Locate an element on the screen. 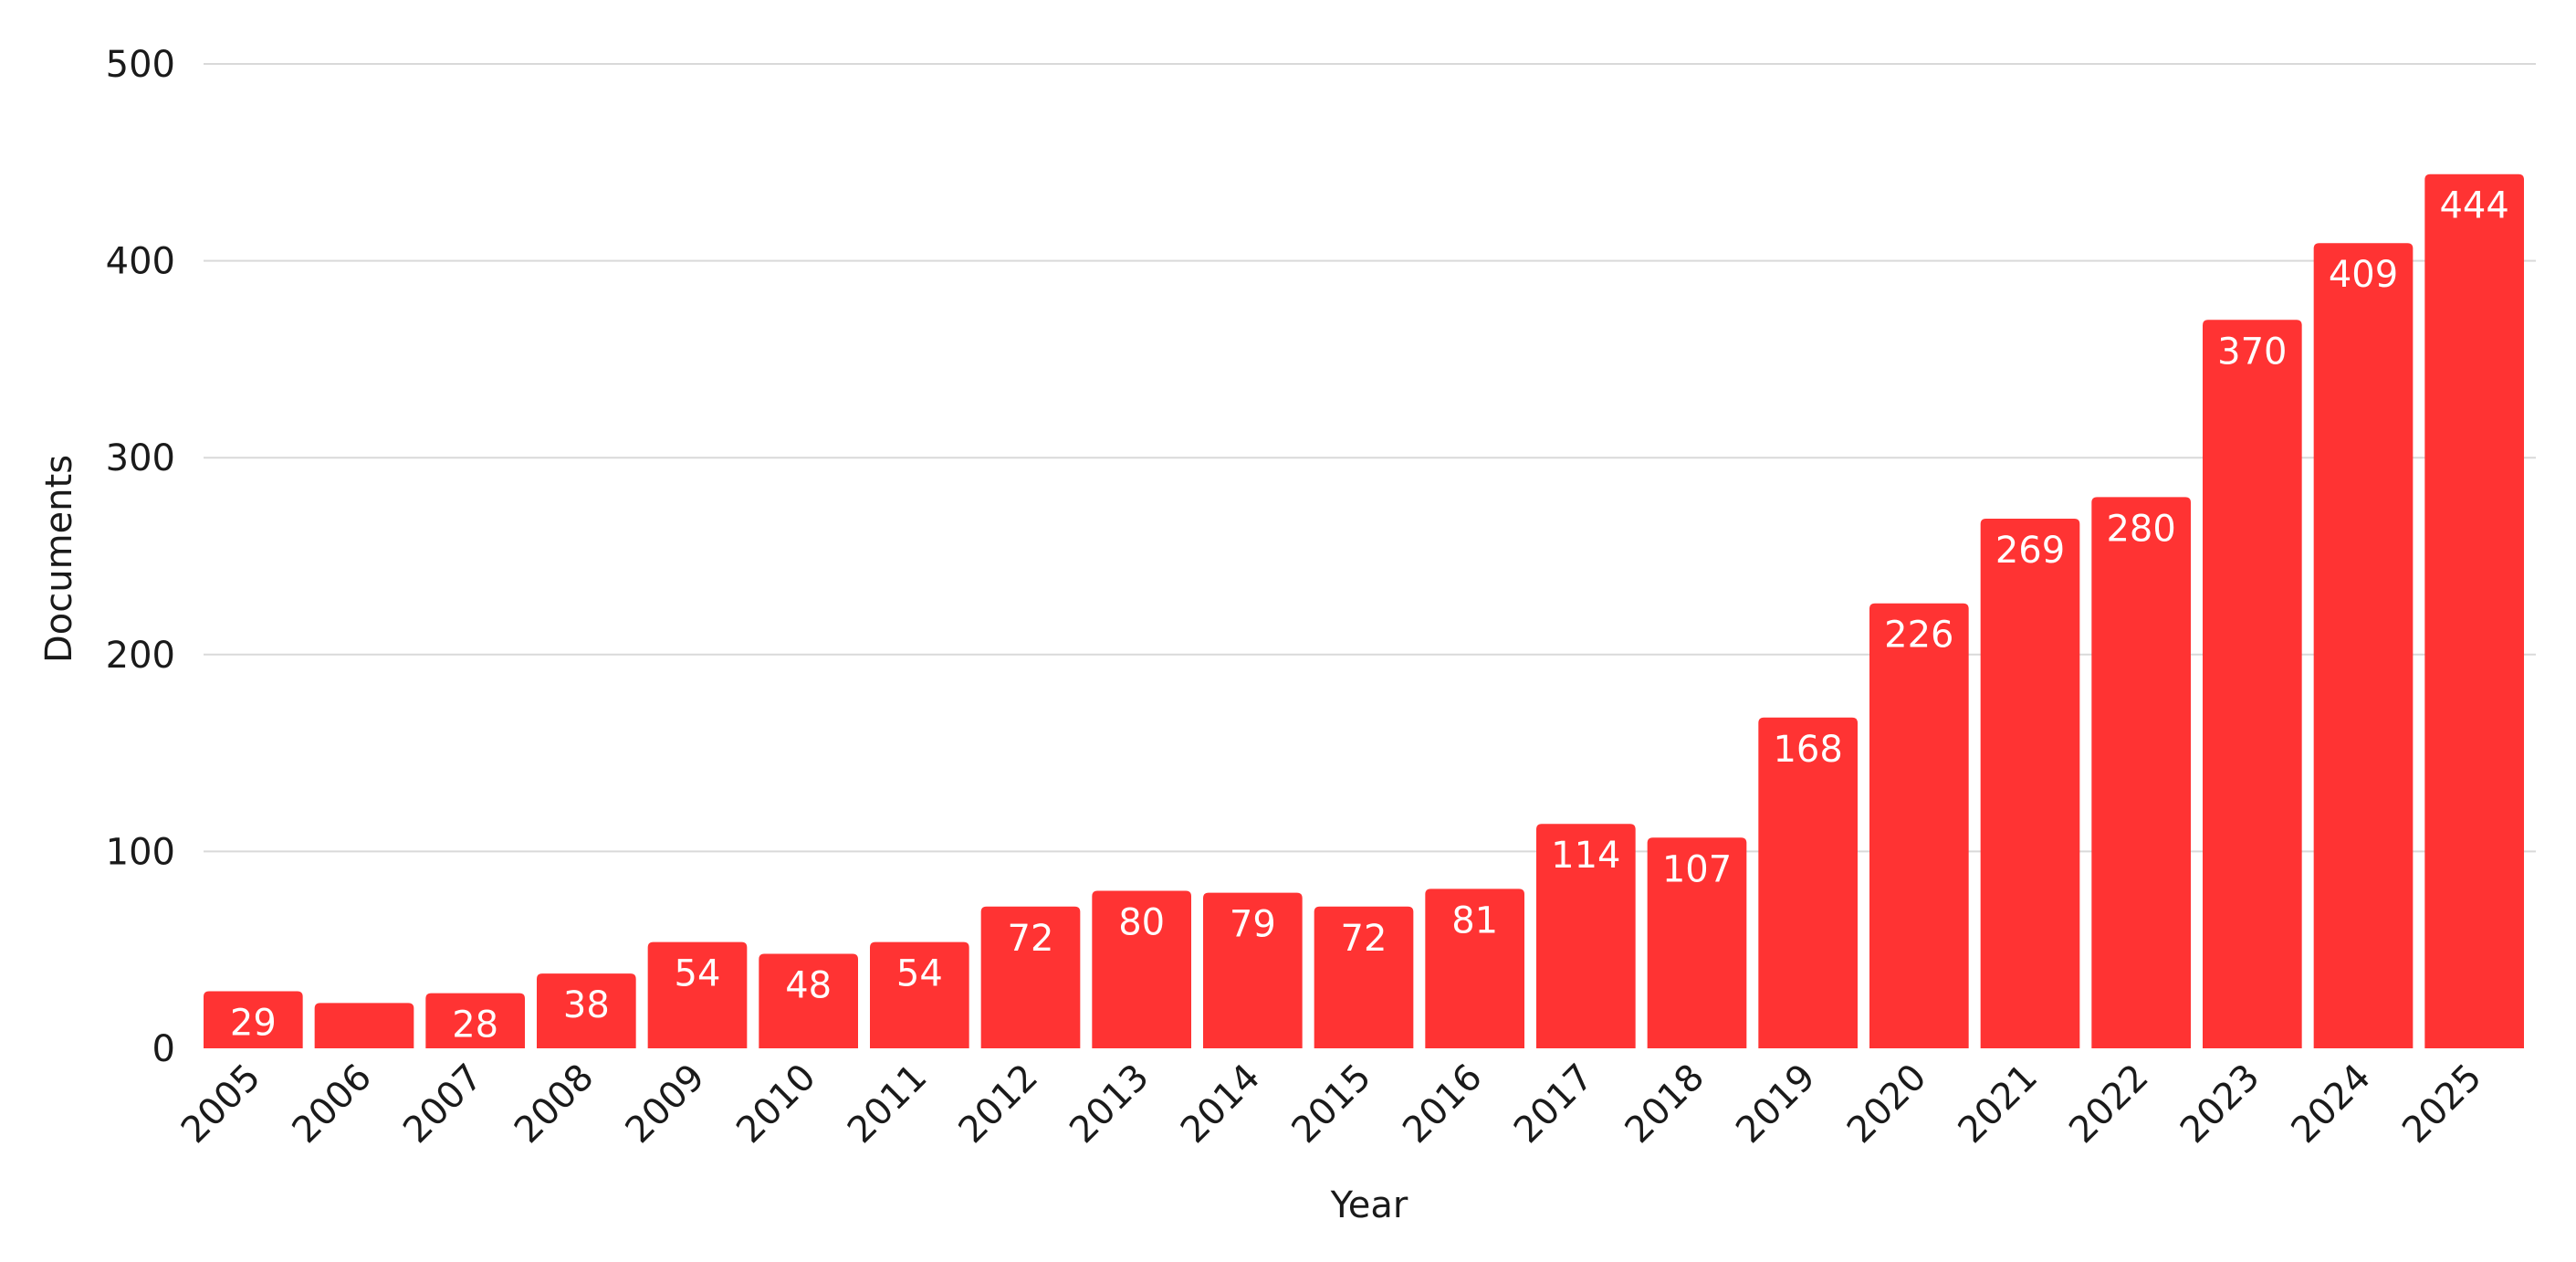 This screenshot has height=1262, width=2576. bar-value-label: 409 is located at coordinates (2363, 275).